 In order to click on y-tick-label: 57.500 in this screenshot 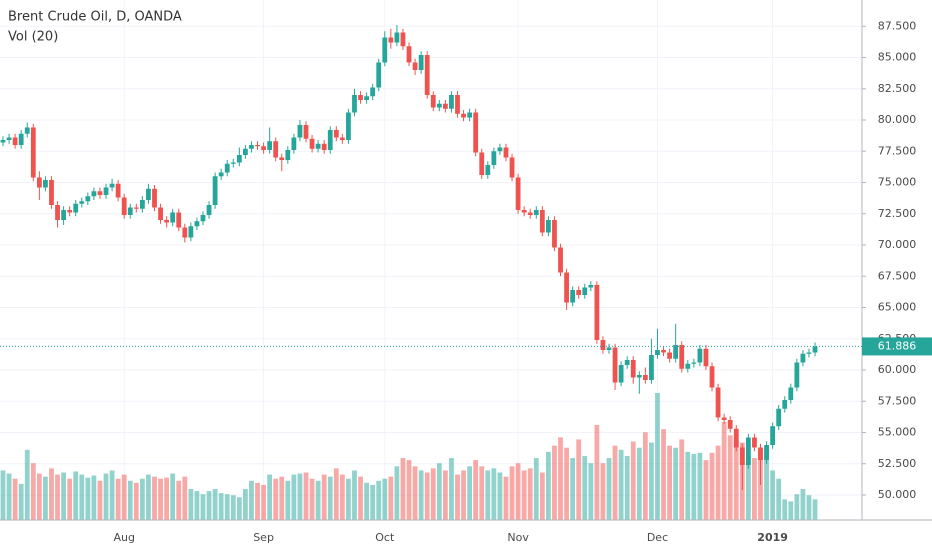, I will do `click(897, 400)`.